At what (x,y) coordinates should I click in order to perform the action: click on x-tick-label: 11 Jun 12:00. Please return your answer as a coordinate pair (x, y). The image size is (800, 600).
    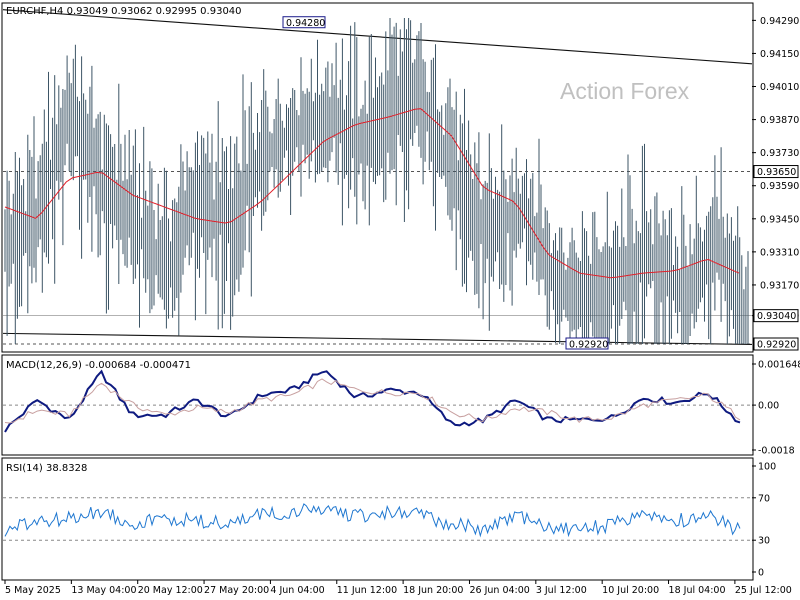
    Looking at the image, I should click on (367, 590).